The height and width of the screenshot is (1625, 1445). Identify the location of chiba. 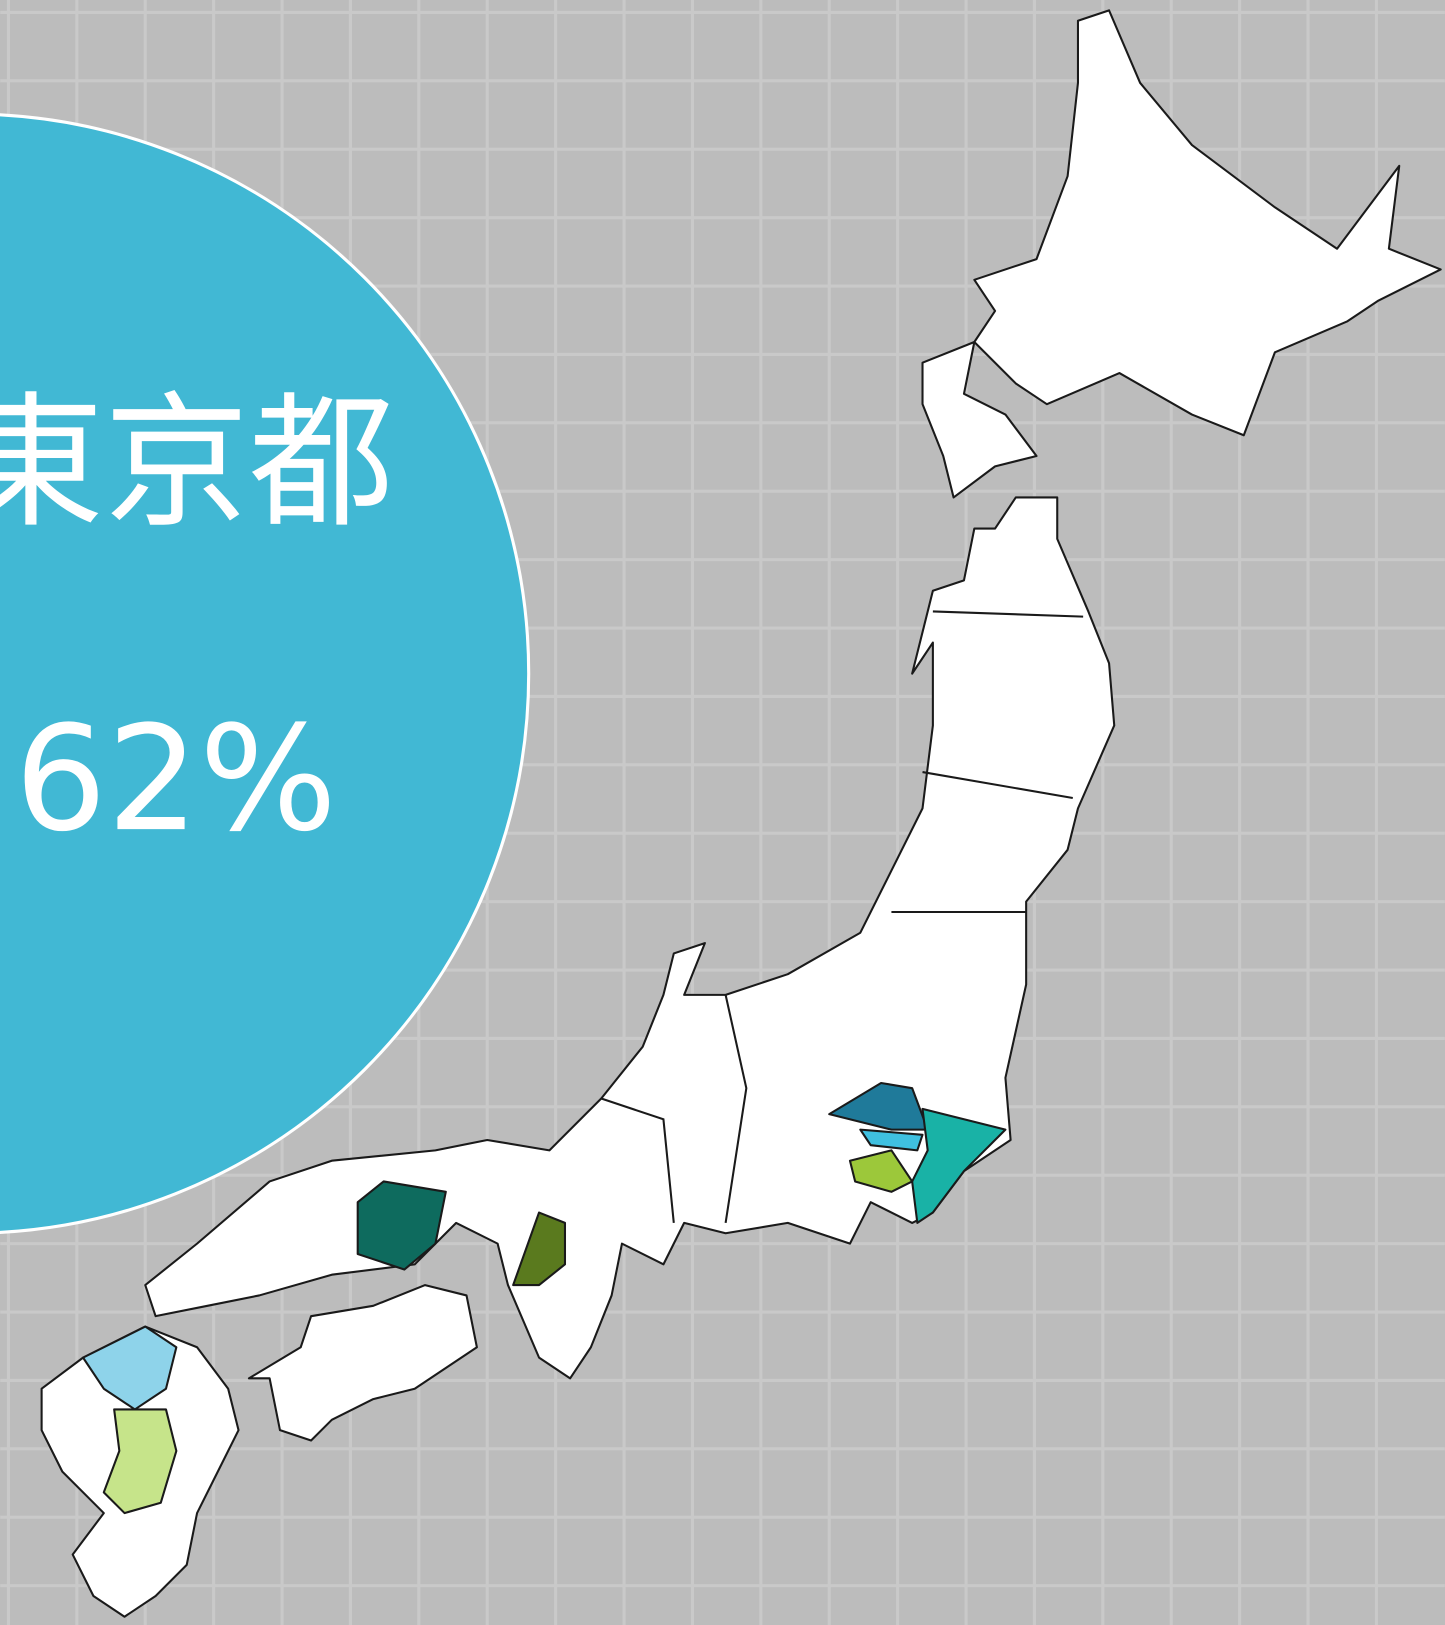
(959, 1165).